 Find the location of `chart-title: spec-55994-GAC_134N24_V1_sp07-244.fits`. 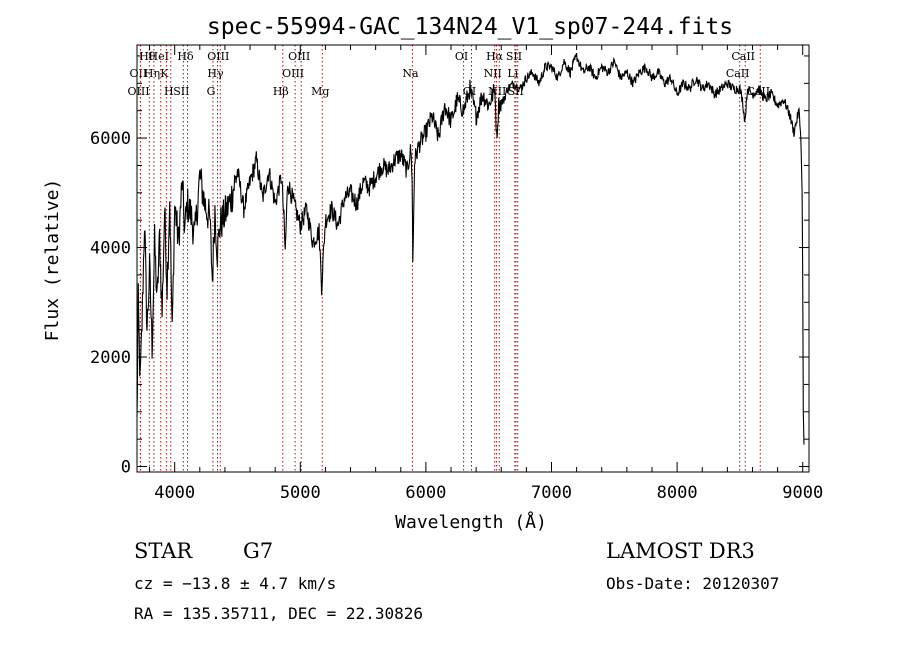

chart-title: spec-55994-GAC_134N24_V1_sp07-244.fits is located at coordinates (470, 27).